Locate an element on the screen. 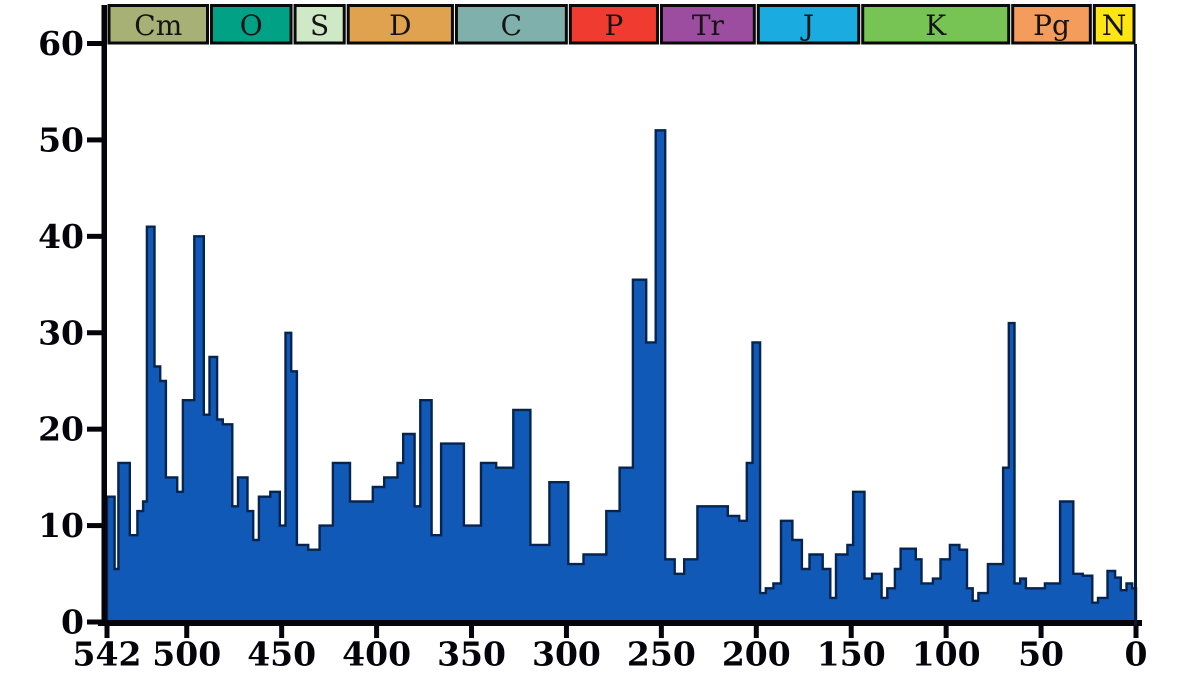  period-label-C: C is located at coordinates (511, 25).